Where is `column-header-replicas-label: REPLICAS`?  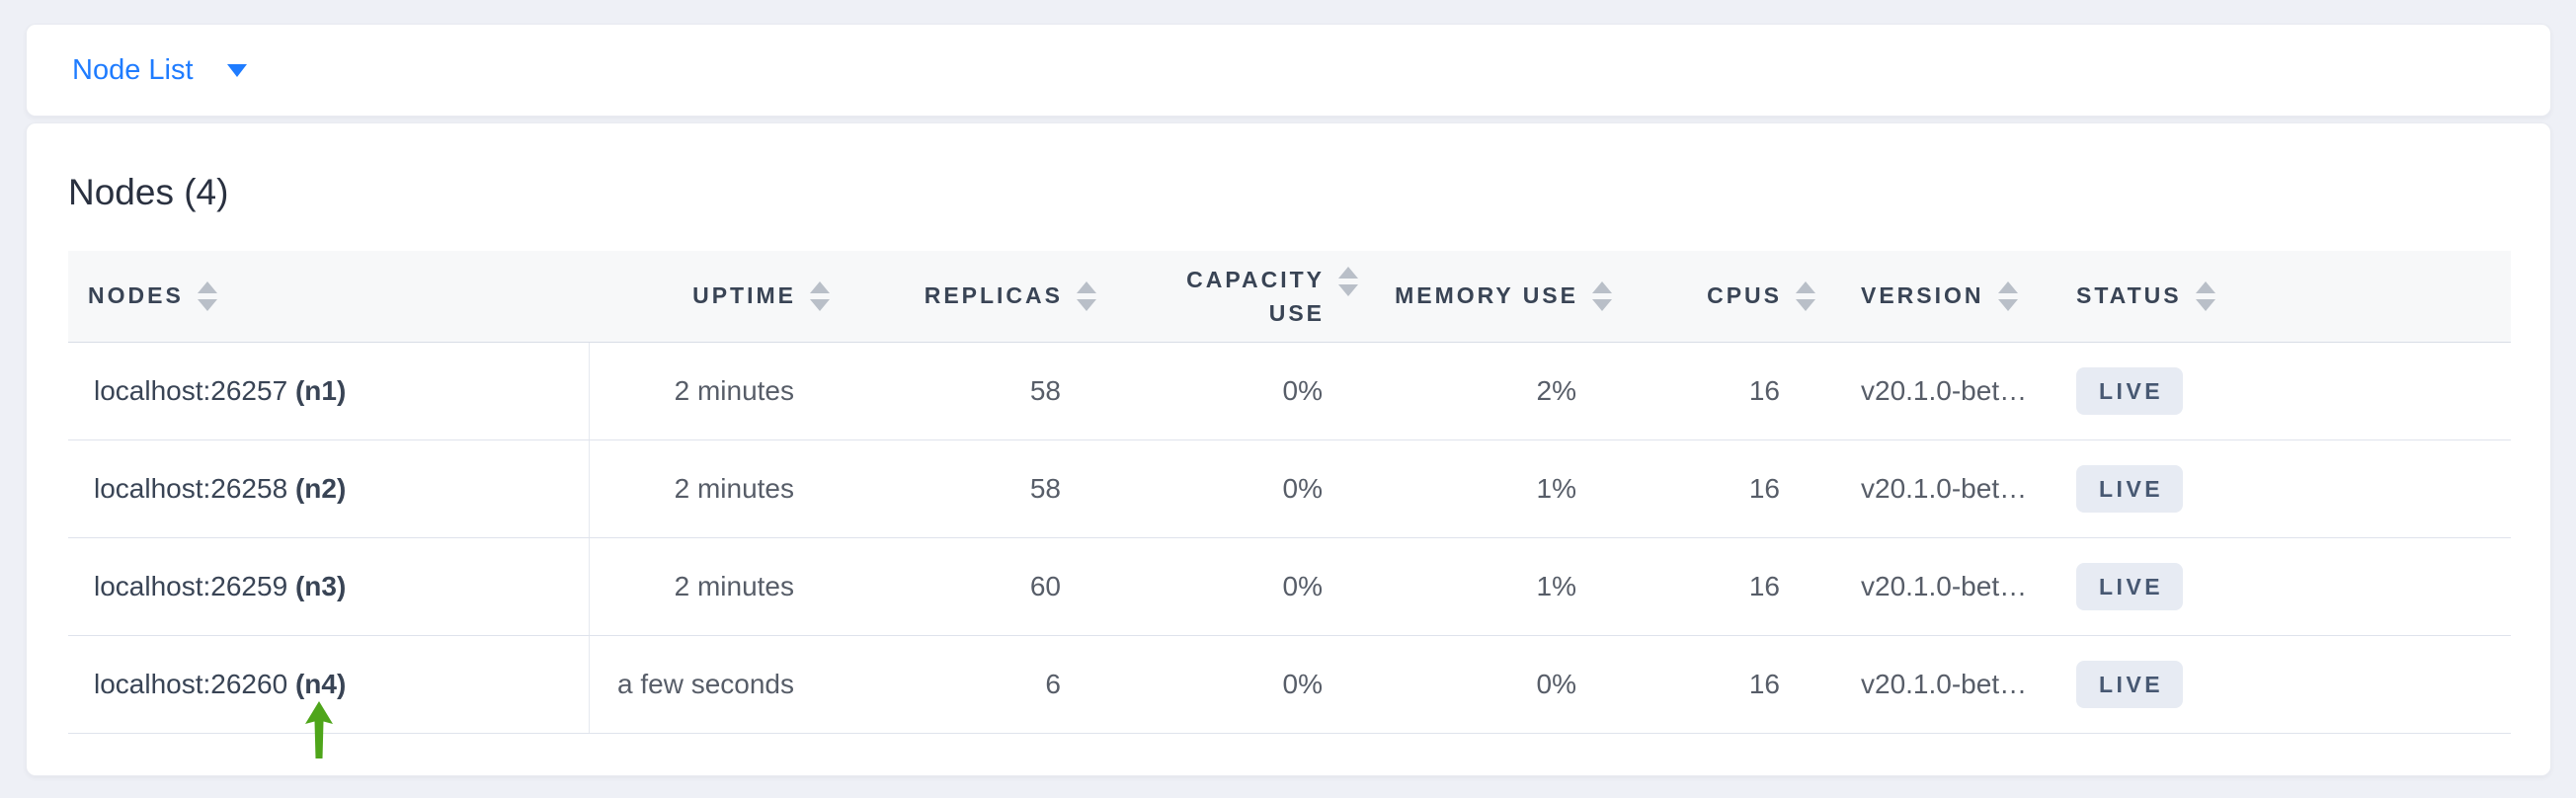 column-header-replicas-label: REPLICAS is located at coordinates (993, 295).